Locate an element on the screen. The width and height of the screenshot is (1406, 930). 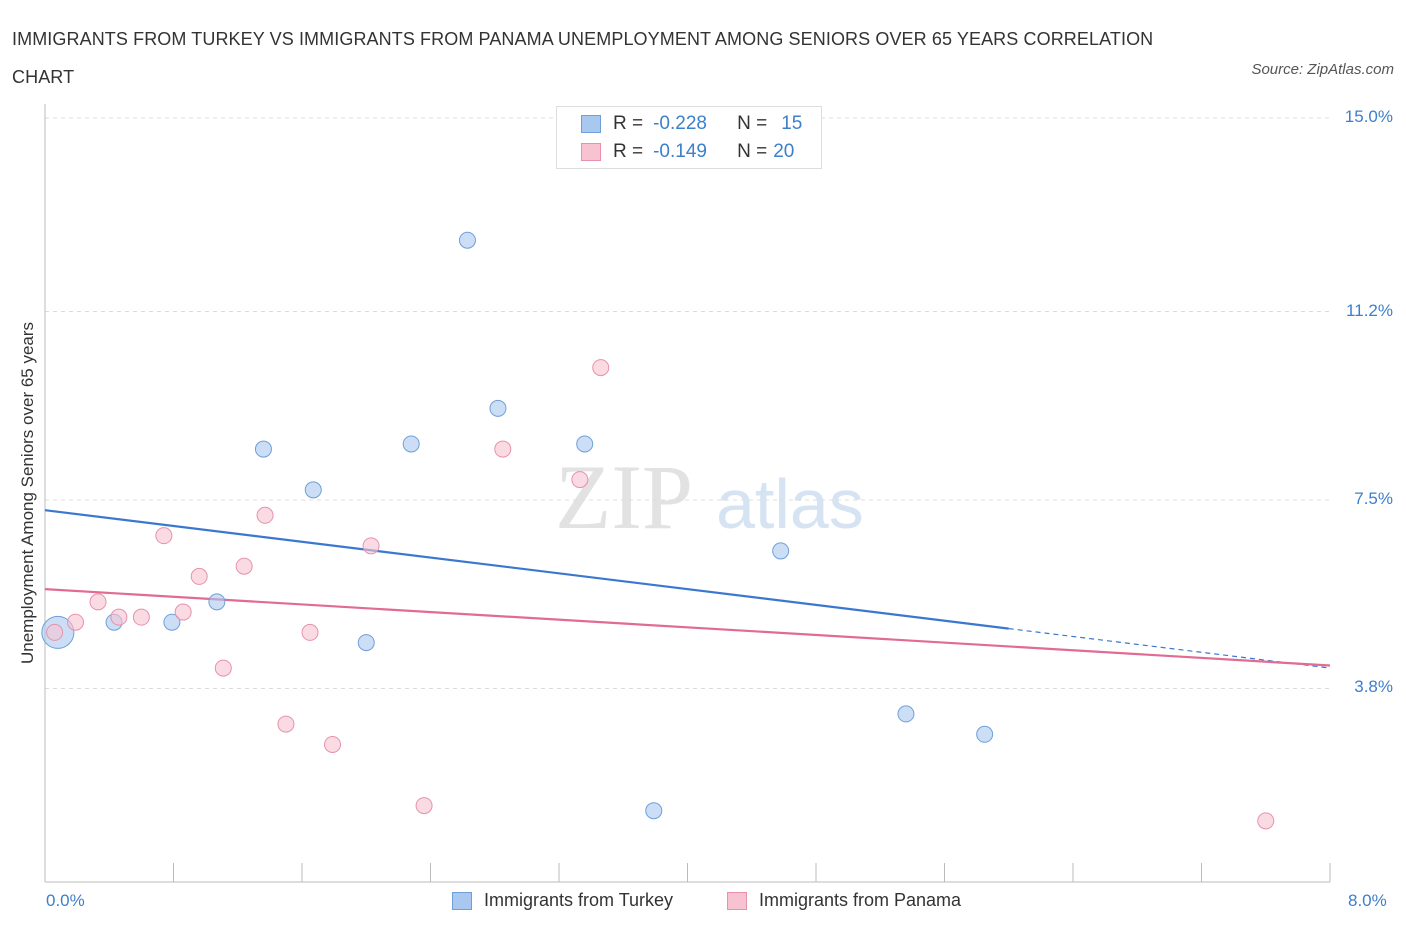
watermark-atlas: atlas is located at coordinates (790, 504).